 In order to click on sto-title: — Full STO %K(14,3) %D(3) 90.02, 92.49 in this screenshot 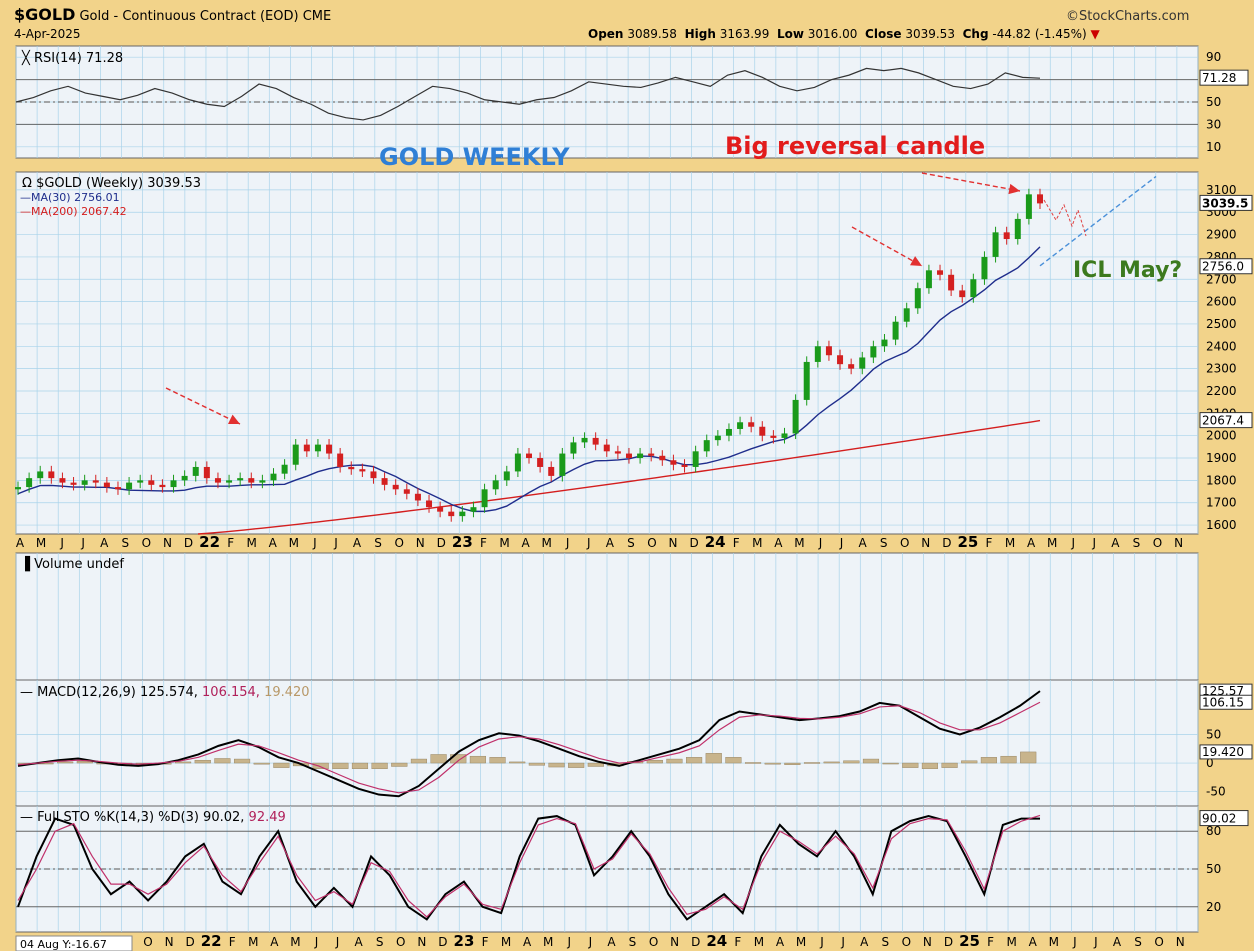, I will do `click(153, 817)`.